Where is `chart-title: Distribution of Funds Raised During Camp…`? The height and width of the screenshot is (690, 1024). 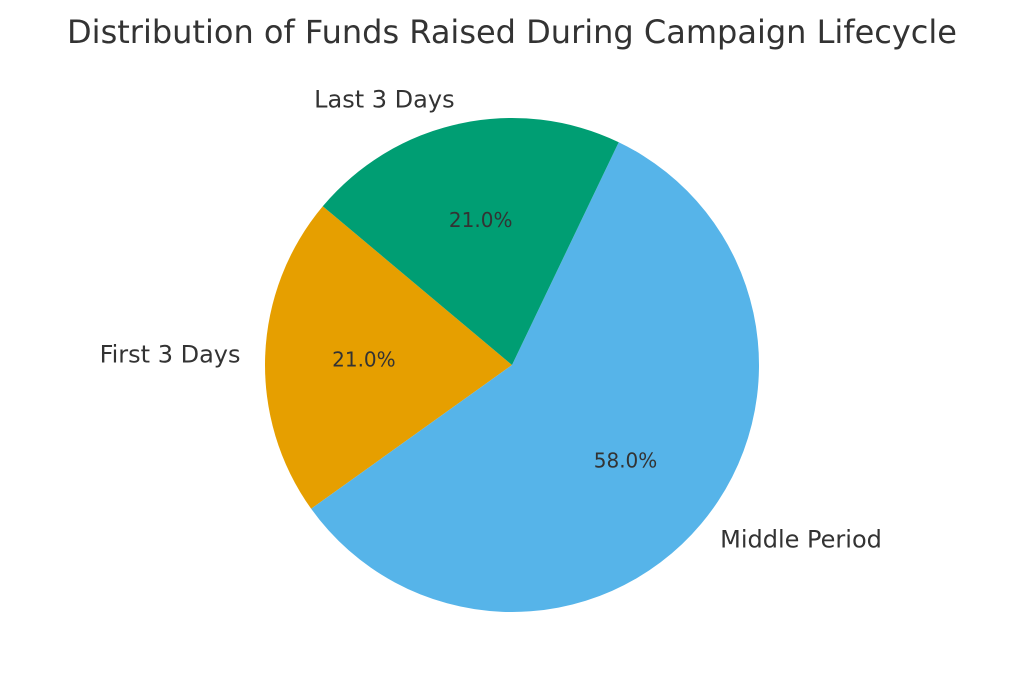 chart-title: Distribution of Funds Raised During Camp… is located at coordinates (512, 32).